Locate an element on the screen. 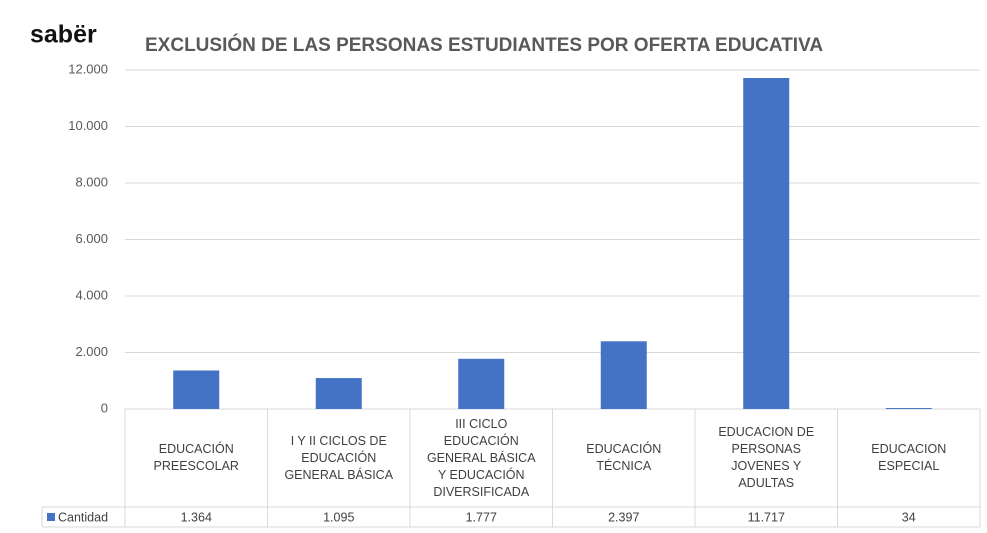 The height and width of the screenshot is (533, 987). y-tick-label: 4.000 is located at coordinates (91, 294).